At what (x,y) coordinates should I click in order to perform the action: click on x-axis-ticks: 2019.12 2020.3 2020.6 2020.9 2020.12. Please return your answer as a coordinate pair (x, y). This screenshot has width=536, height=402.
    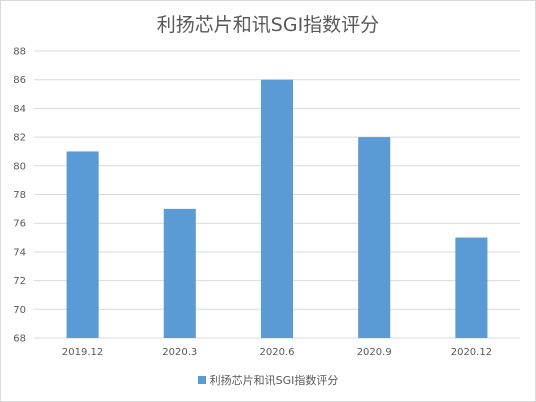
    Looking at the image, I should click on (277, 352).